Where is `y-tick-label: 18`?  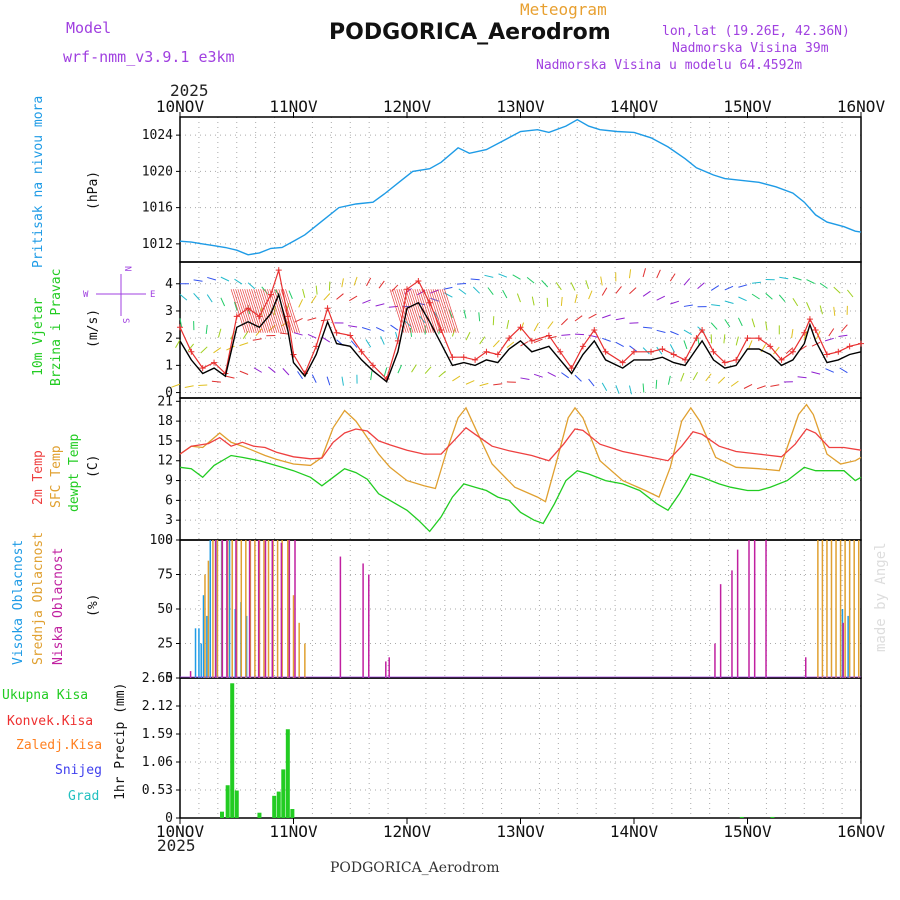 y-tick-label: 18 is located at coordinates (165, 421).